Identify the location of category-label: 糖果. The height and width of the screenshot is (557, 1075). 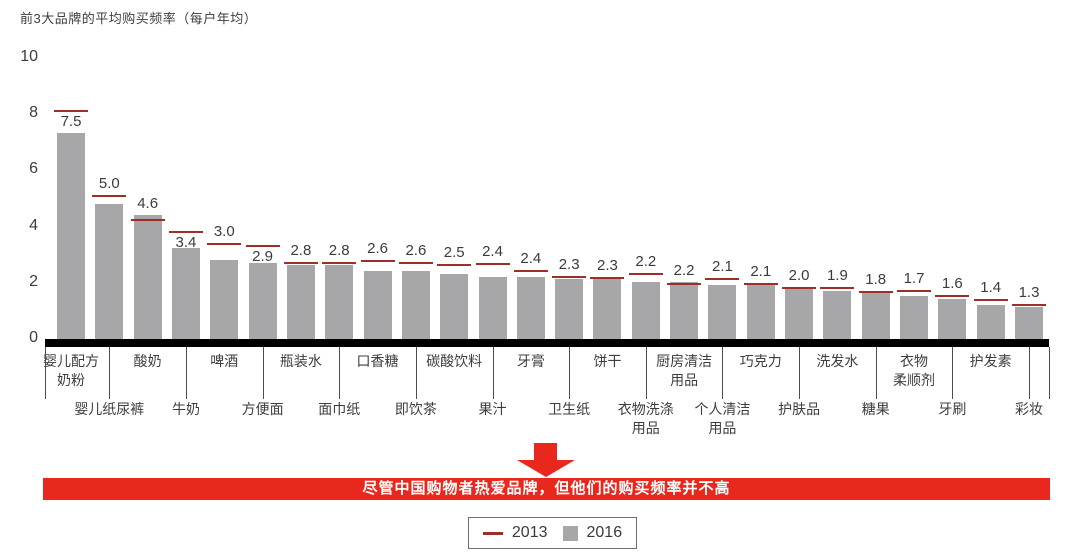
(875, 409).